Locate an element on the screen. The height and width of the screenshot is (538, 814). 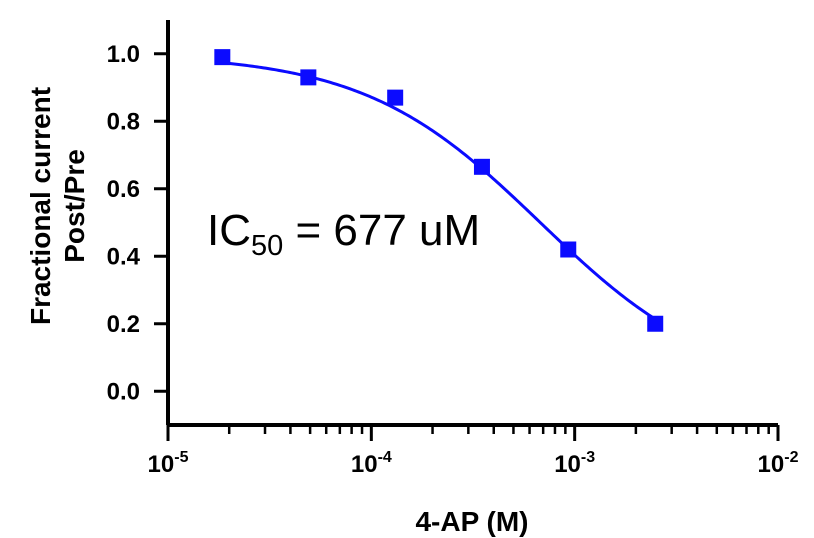
y-tick-label: 1.0 is located at coordinates (123, 54).